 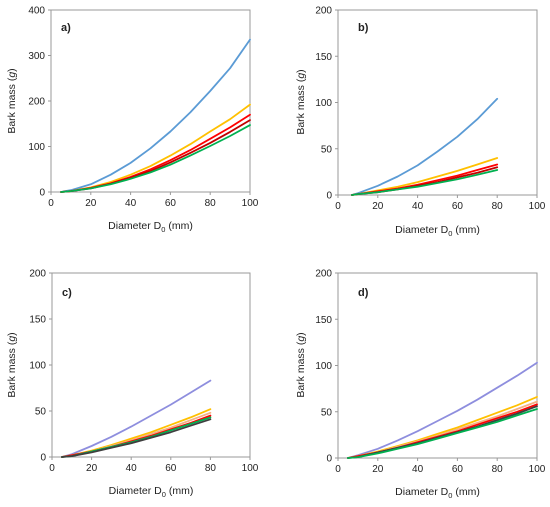 I want to click on panel-b-label: b), so click(x=363, y=28).